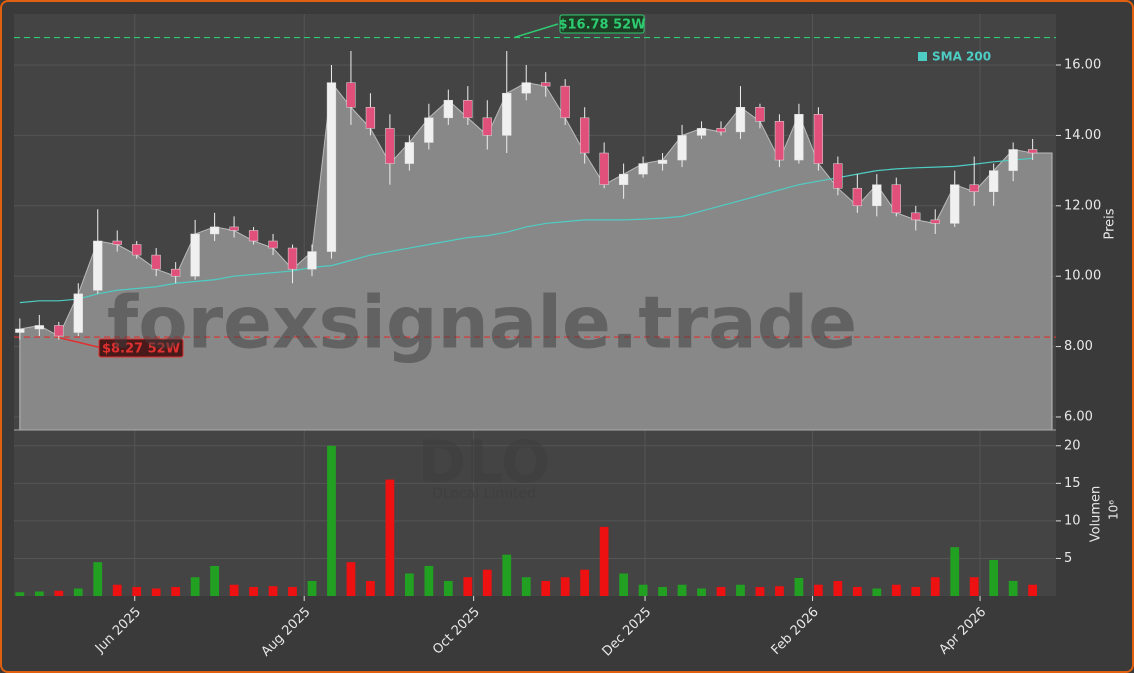  I want to click on legend-label: SMA 200, so click(961, 57).